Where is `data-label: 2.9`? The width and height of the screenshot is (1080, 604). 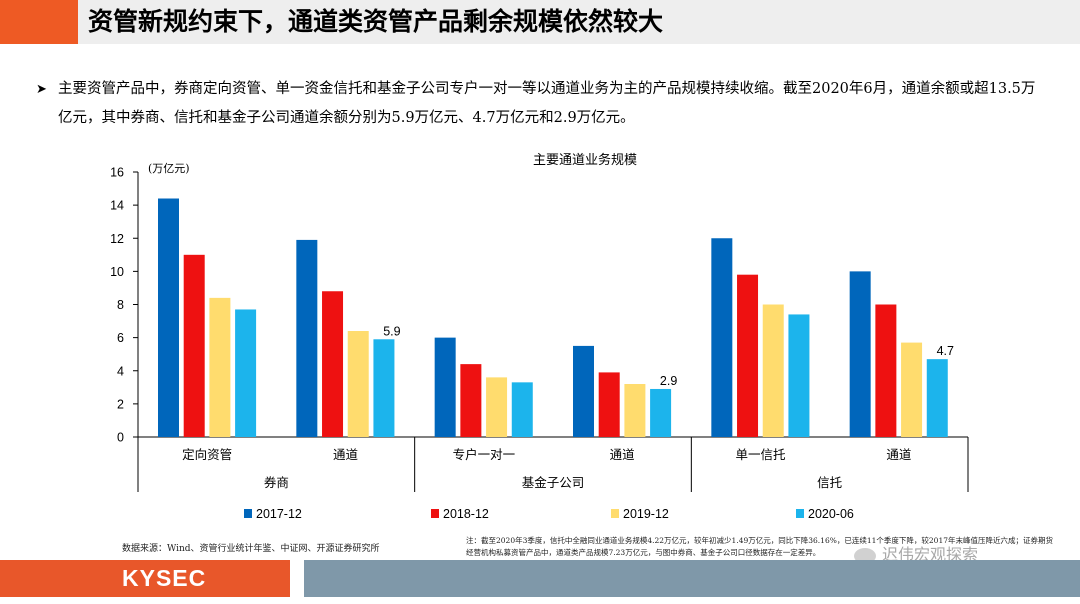 data-label: 2.9 is located at coordinates (668, 381).